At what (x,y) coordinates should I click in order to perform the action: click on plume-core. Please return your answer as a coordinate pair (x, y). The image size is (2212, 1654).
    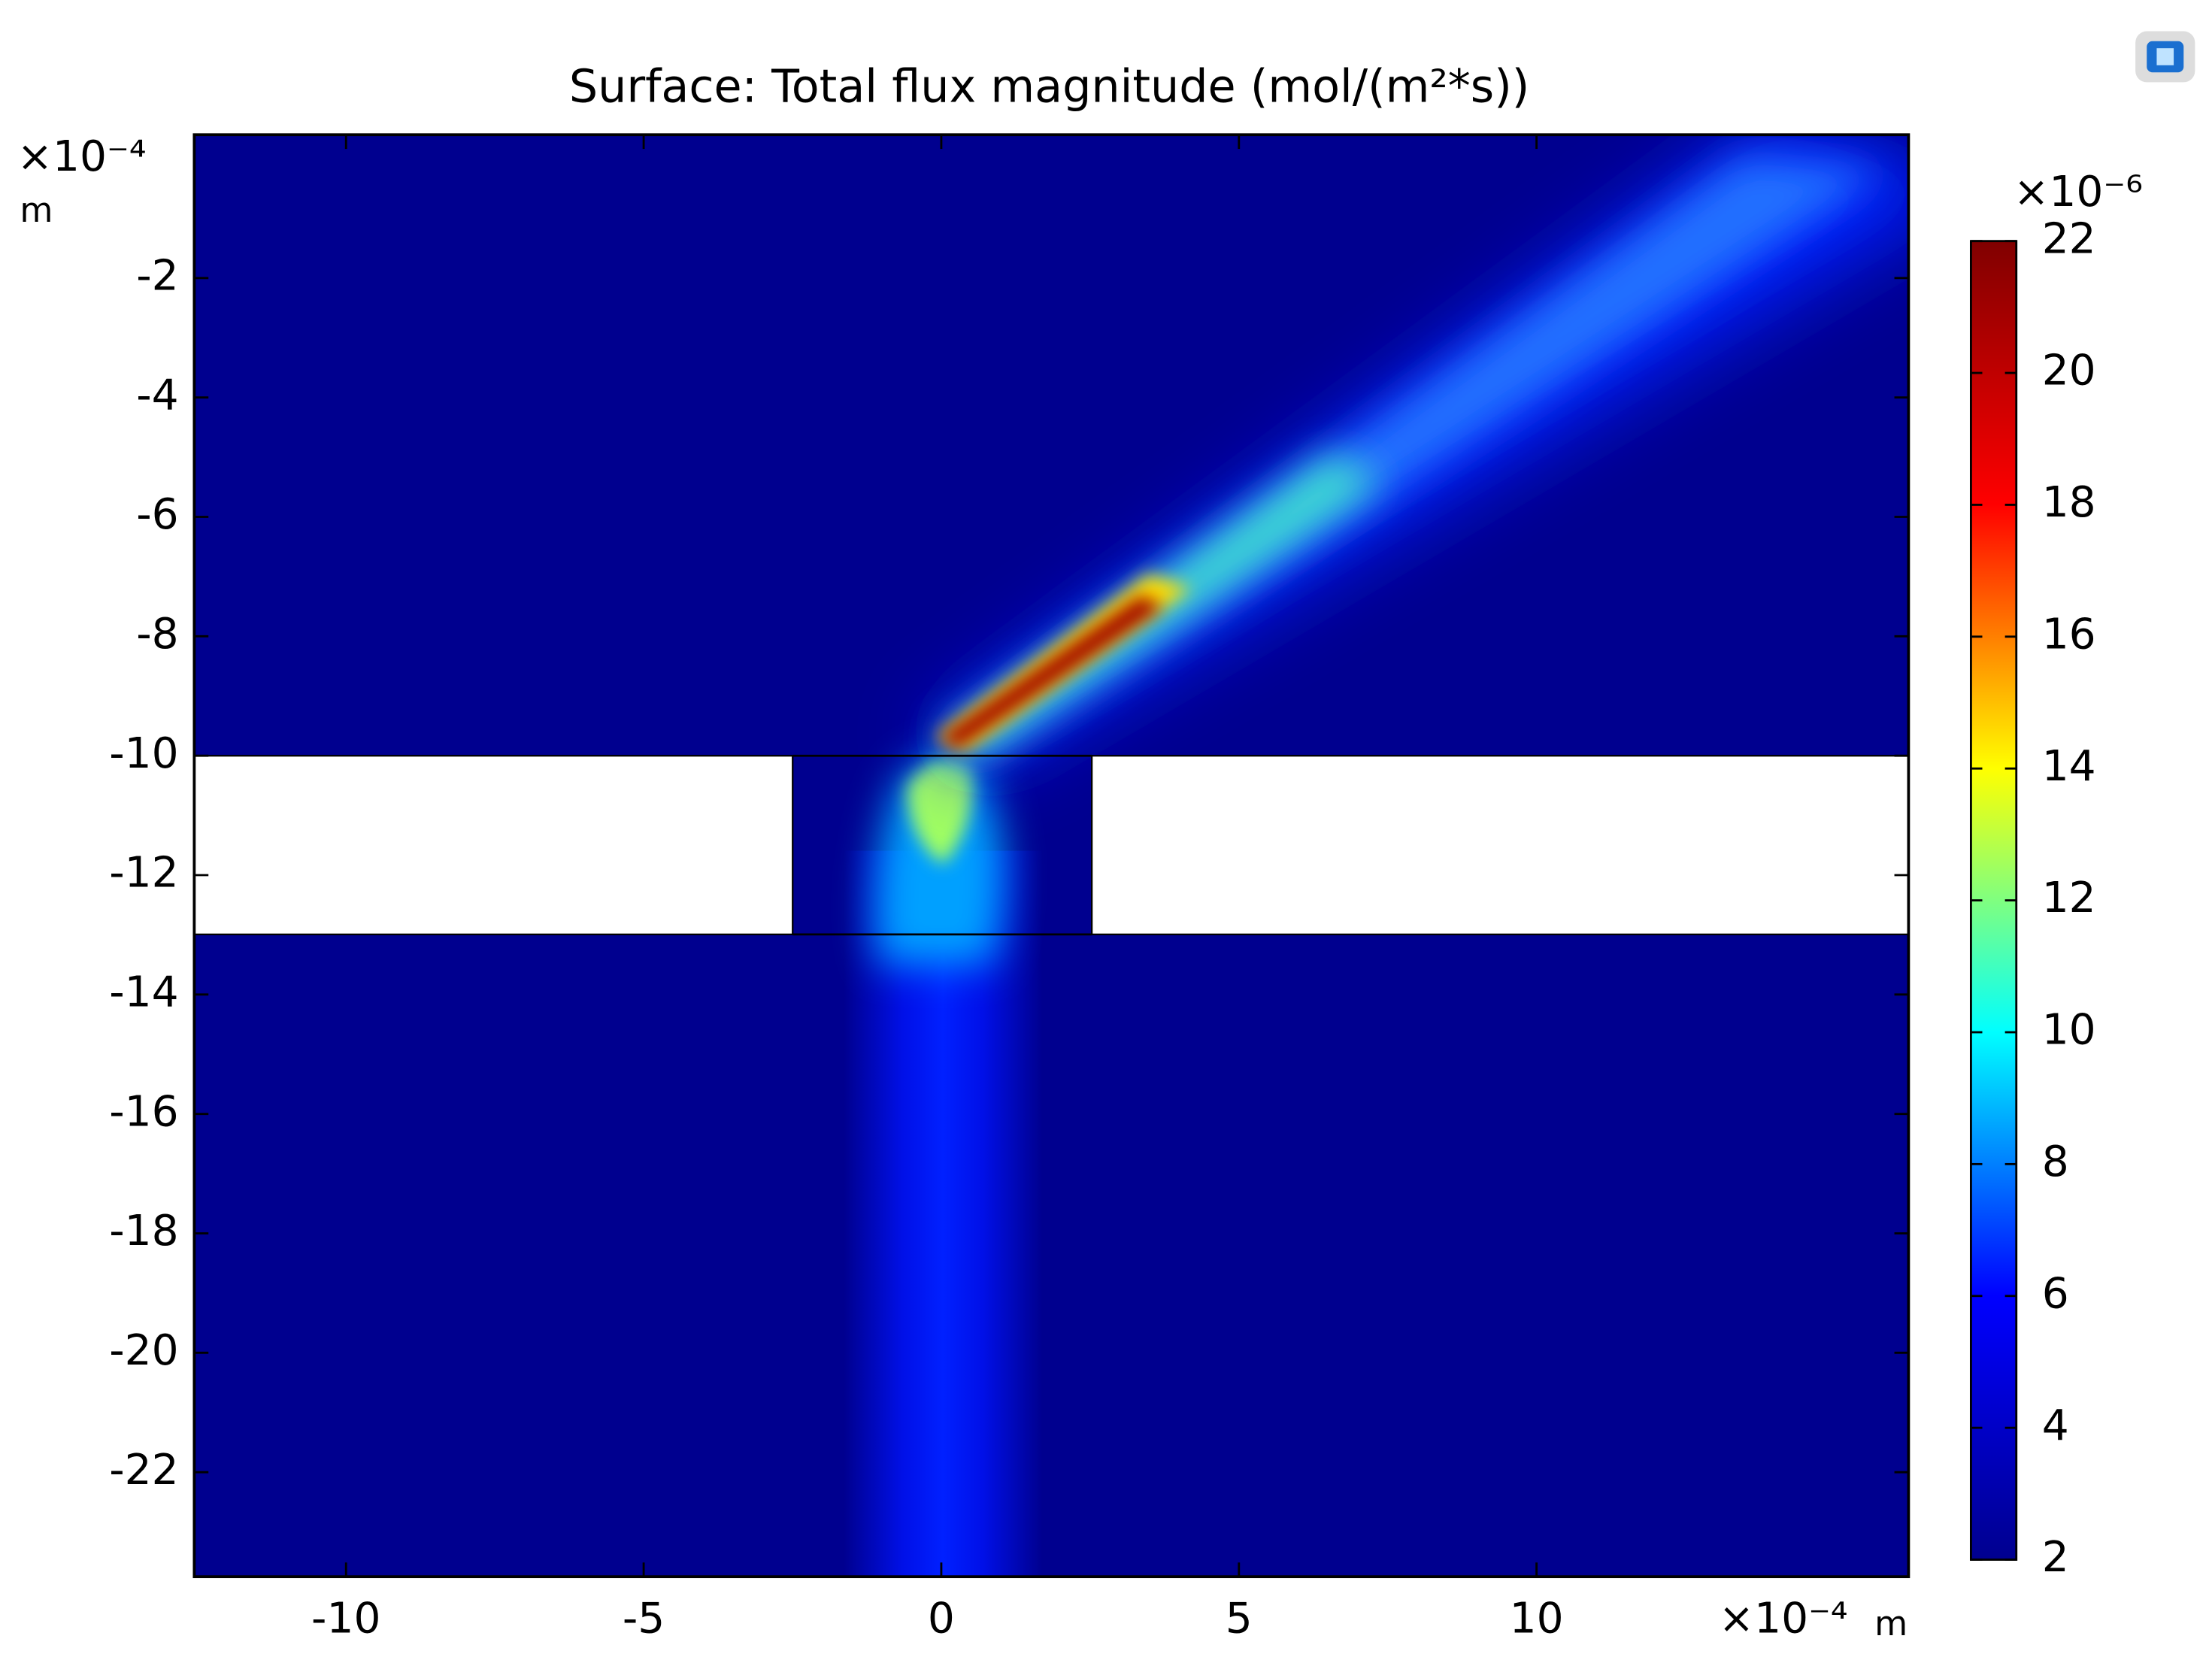
    Looking at the image, I should click on (1052, 672).